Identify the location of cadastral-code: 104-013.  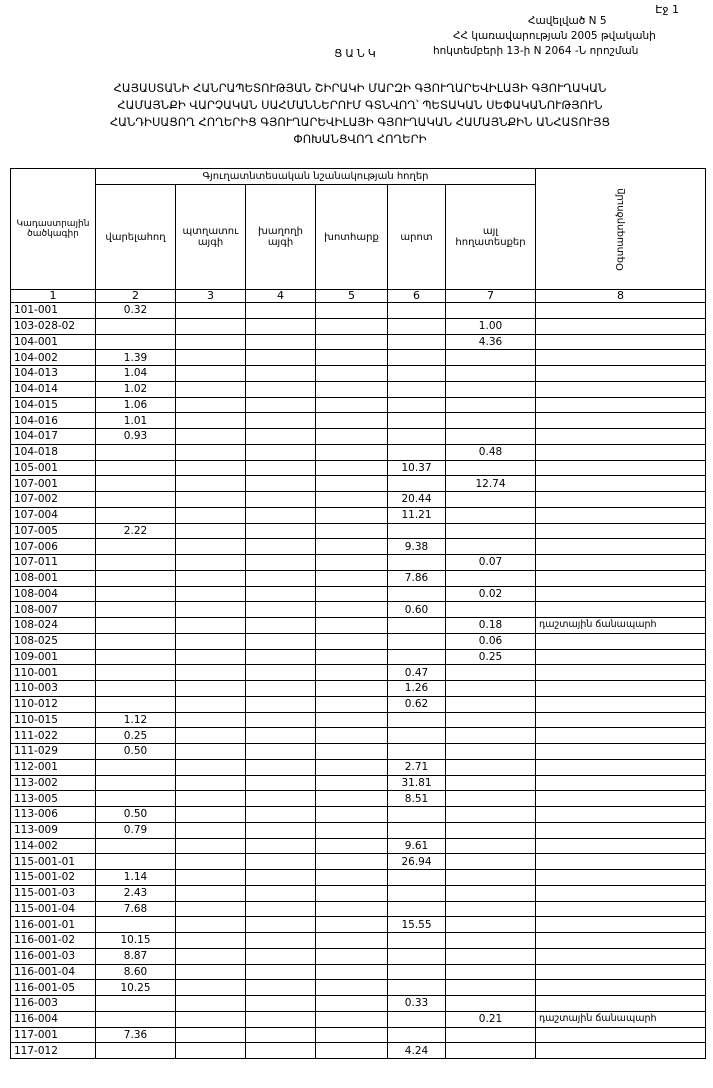
(53, 373).